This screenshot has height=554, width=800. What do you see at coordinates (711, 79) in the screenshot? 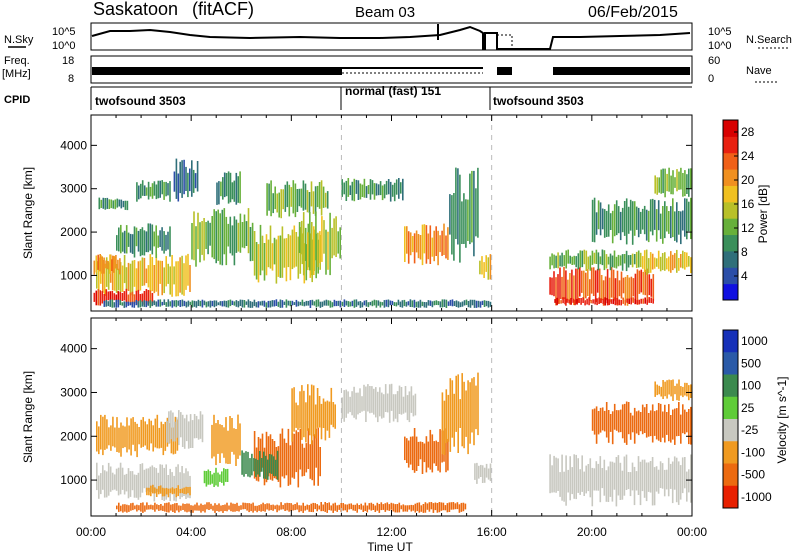
I see `nave-tick-low: 0` at bounding box center [711, 79].